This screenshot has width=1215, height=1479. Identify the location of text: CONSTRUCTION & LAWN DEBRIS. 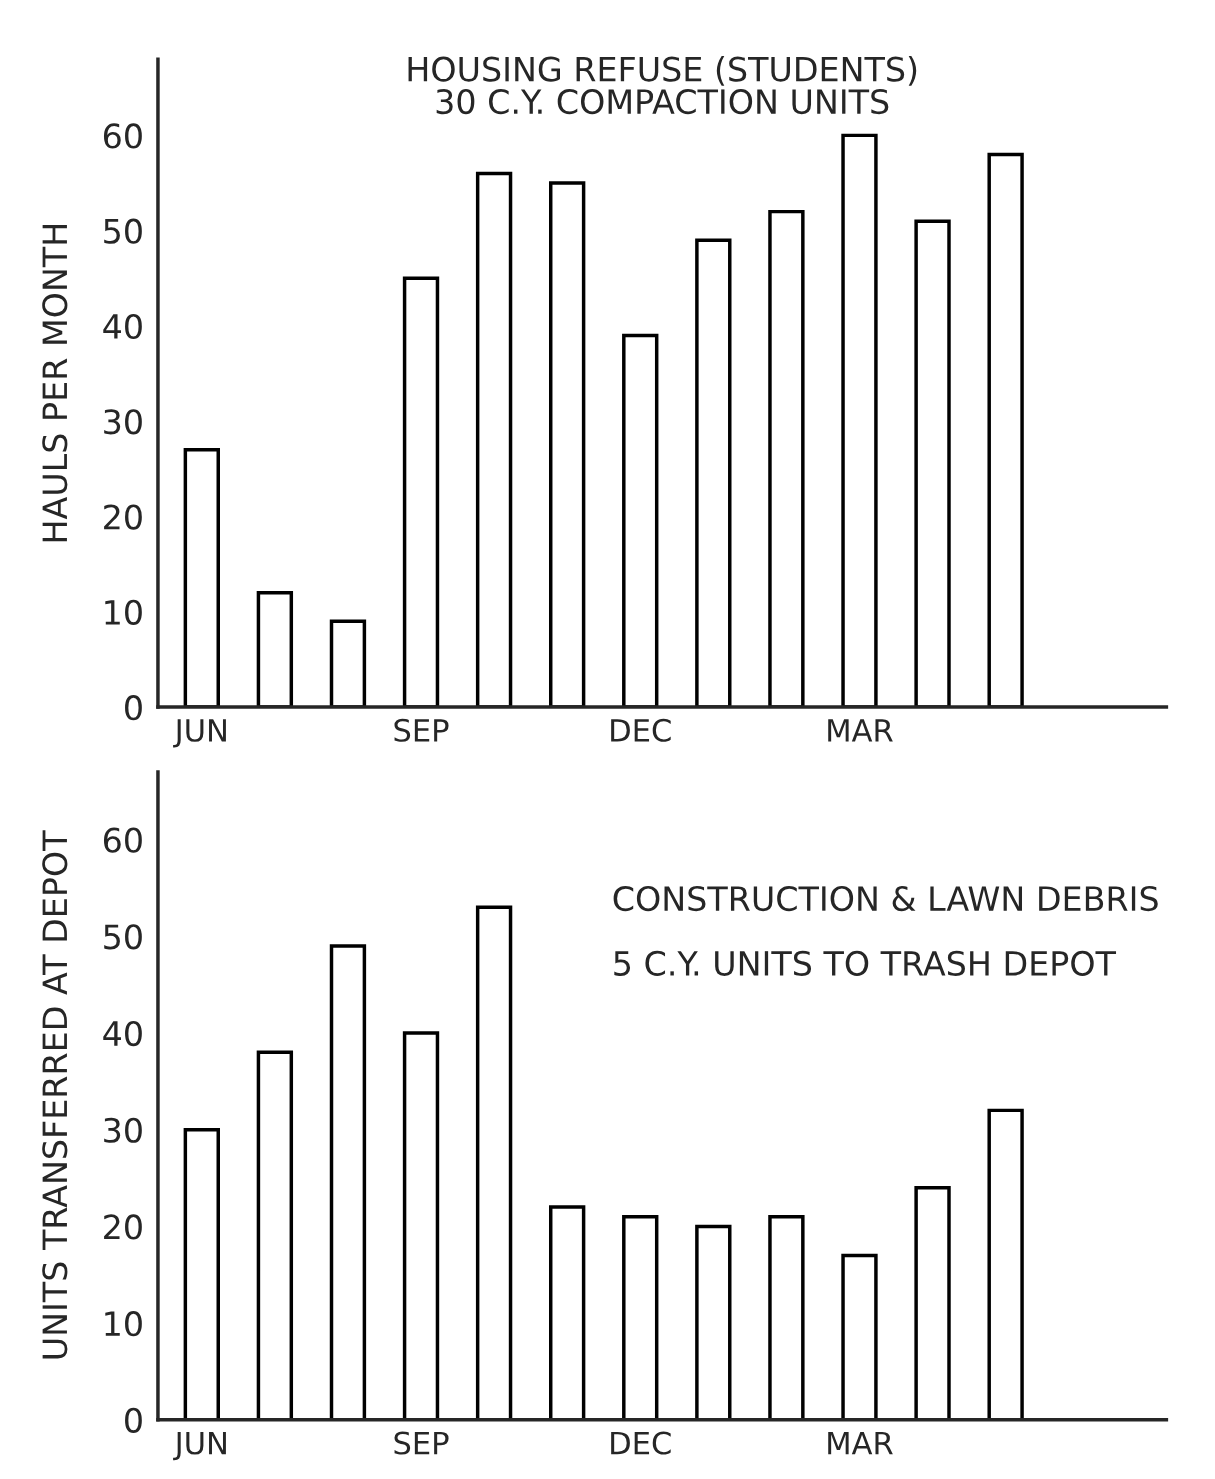
(885, 898).